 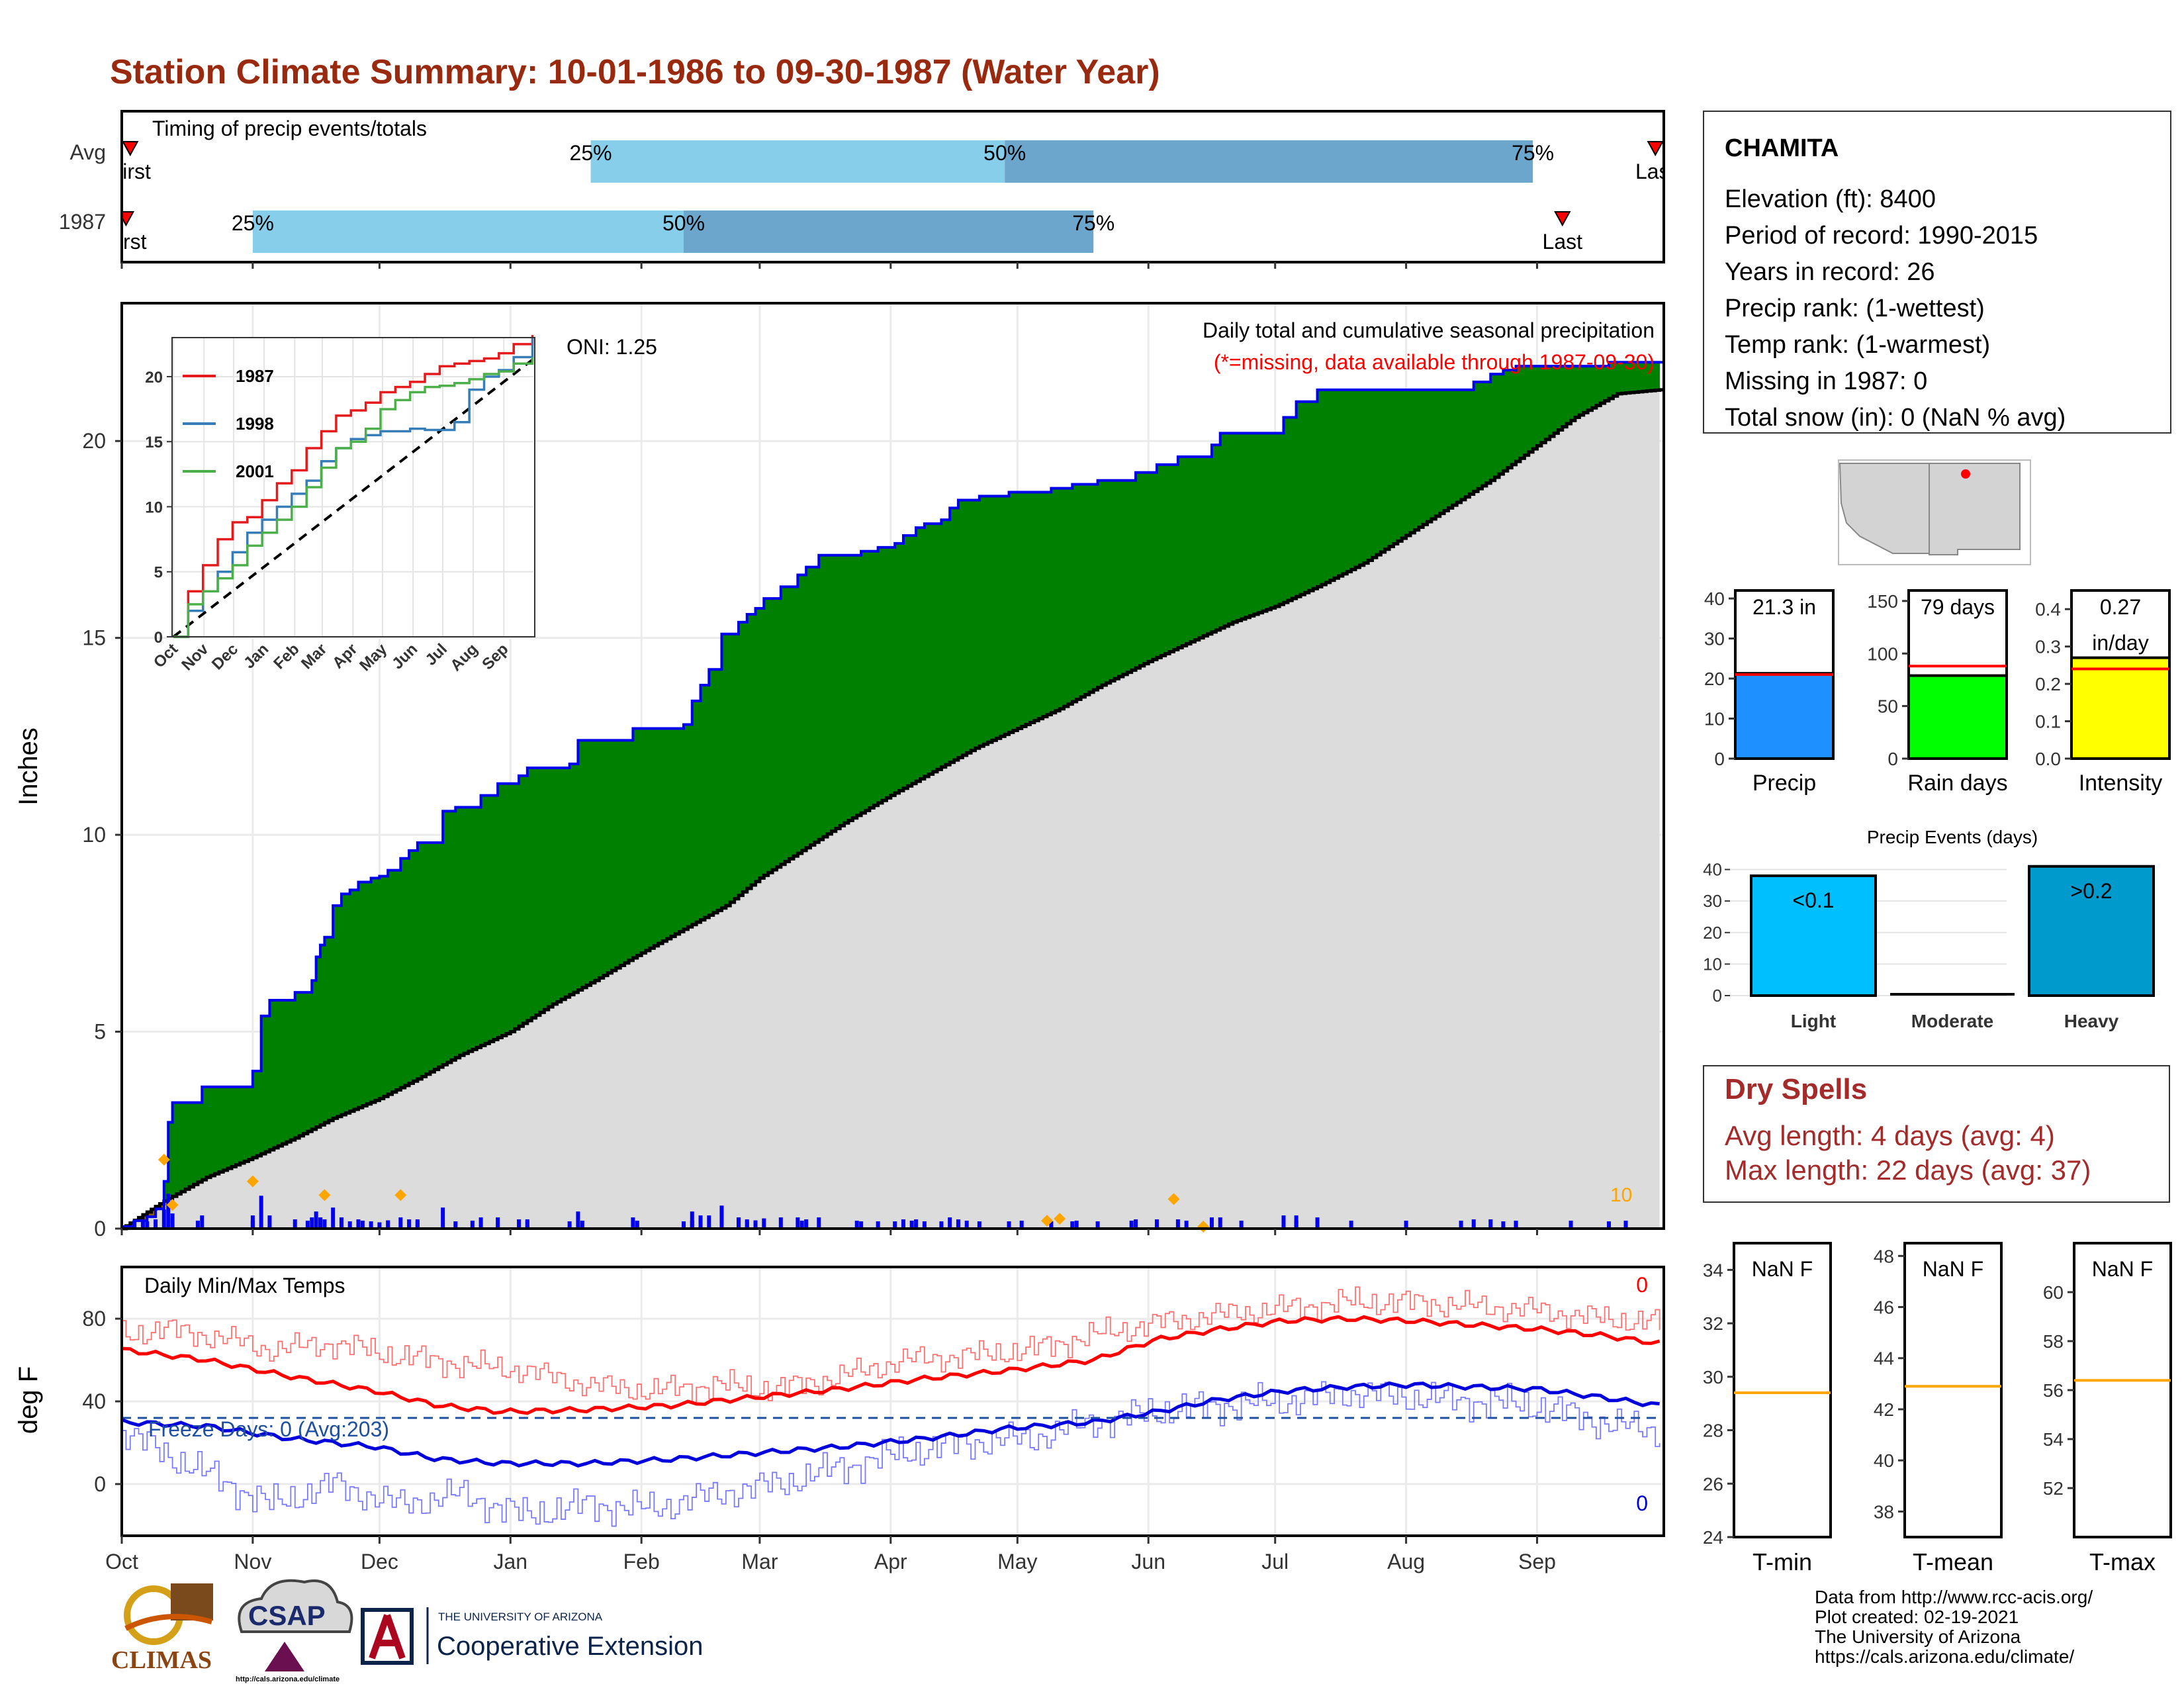 I want to click on month-tick-label: Apr, so click(x=890, y=1561).